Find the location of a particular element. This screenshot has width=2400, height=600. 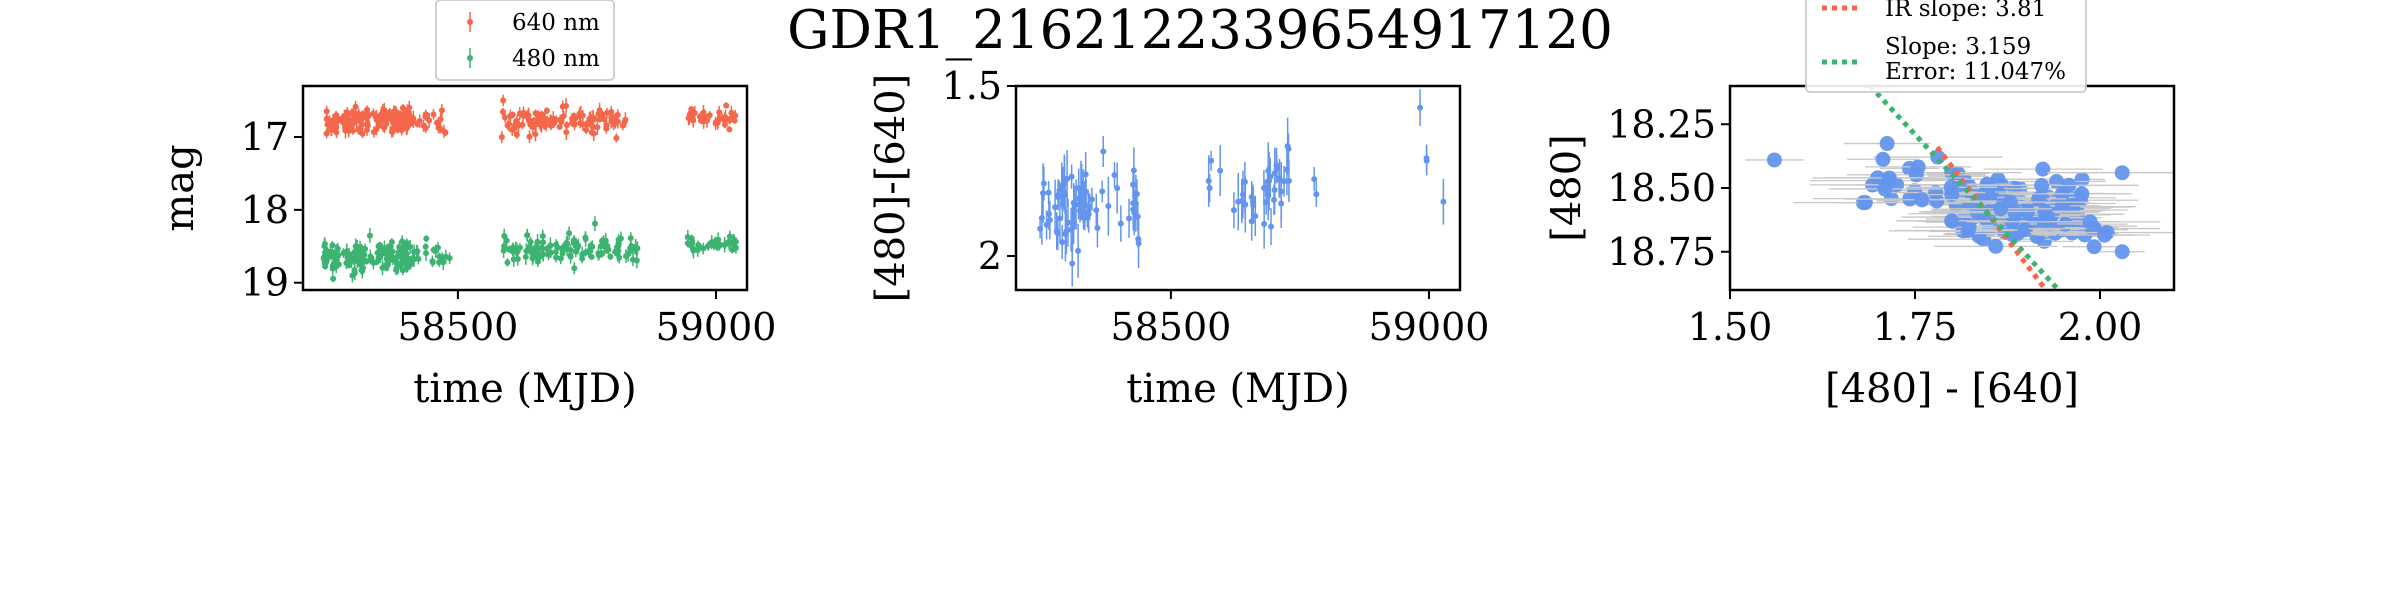

legend-marker is located at coordinates (470, 58).